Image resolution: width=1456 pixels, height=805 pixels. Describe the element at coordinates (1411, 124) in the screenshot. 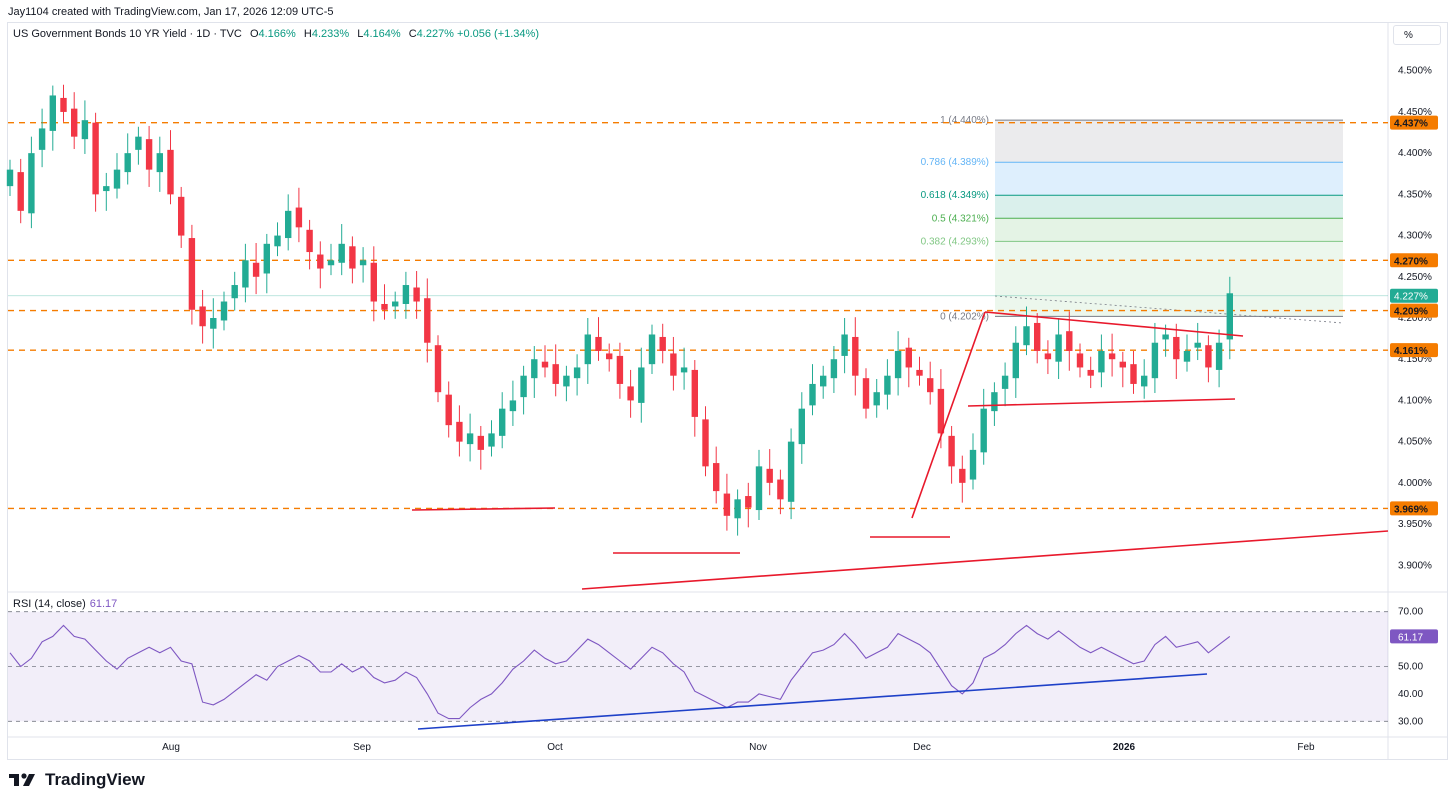

I see `level-price-label: 4.437%` at that location.